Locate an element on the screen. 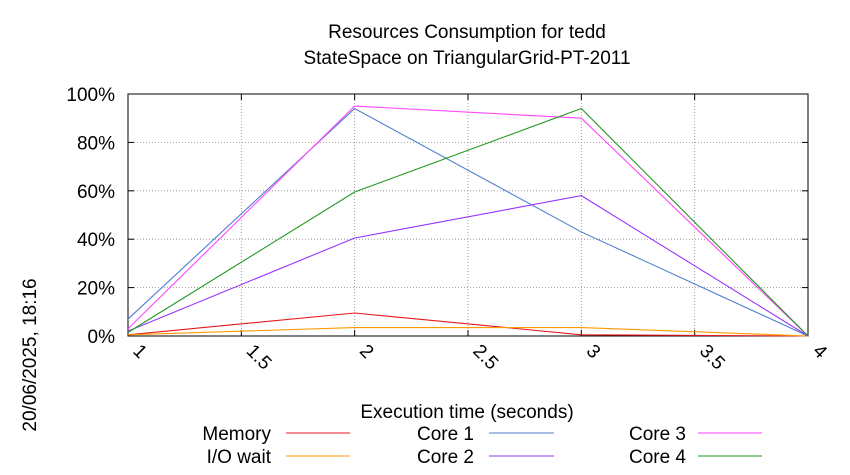  x-axis-label: Execution time (seconds) is located at coordinates (466, 412).